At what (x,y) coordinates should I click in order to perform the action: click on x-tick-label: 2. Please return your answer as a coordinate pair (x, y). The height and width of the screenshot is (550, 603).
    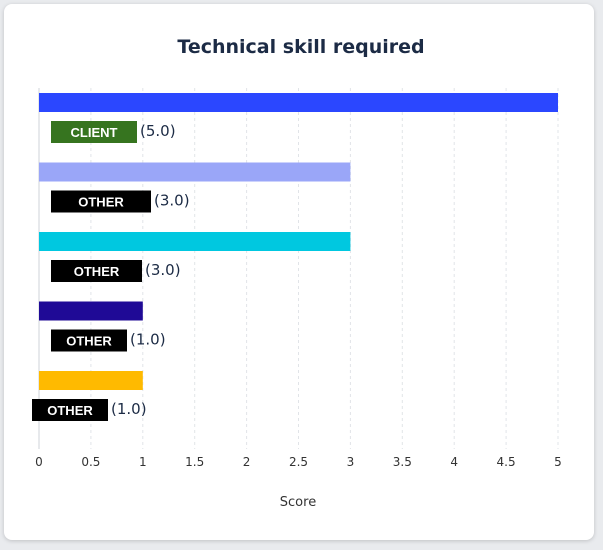
    Looking at the image, I should click on (247, 462).